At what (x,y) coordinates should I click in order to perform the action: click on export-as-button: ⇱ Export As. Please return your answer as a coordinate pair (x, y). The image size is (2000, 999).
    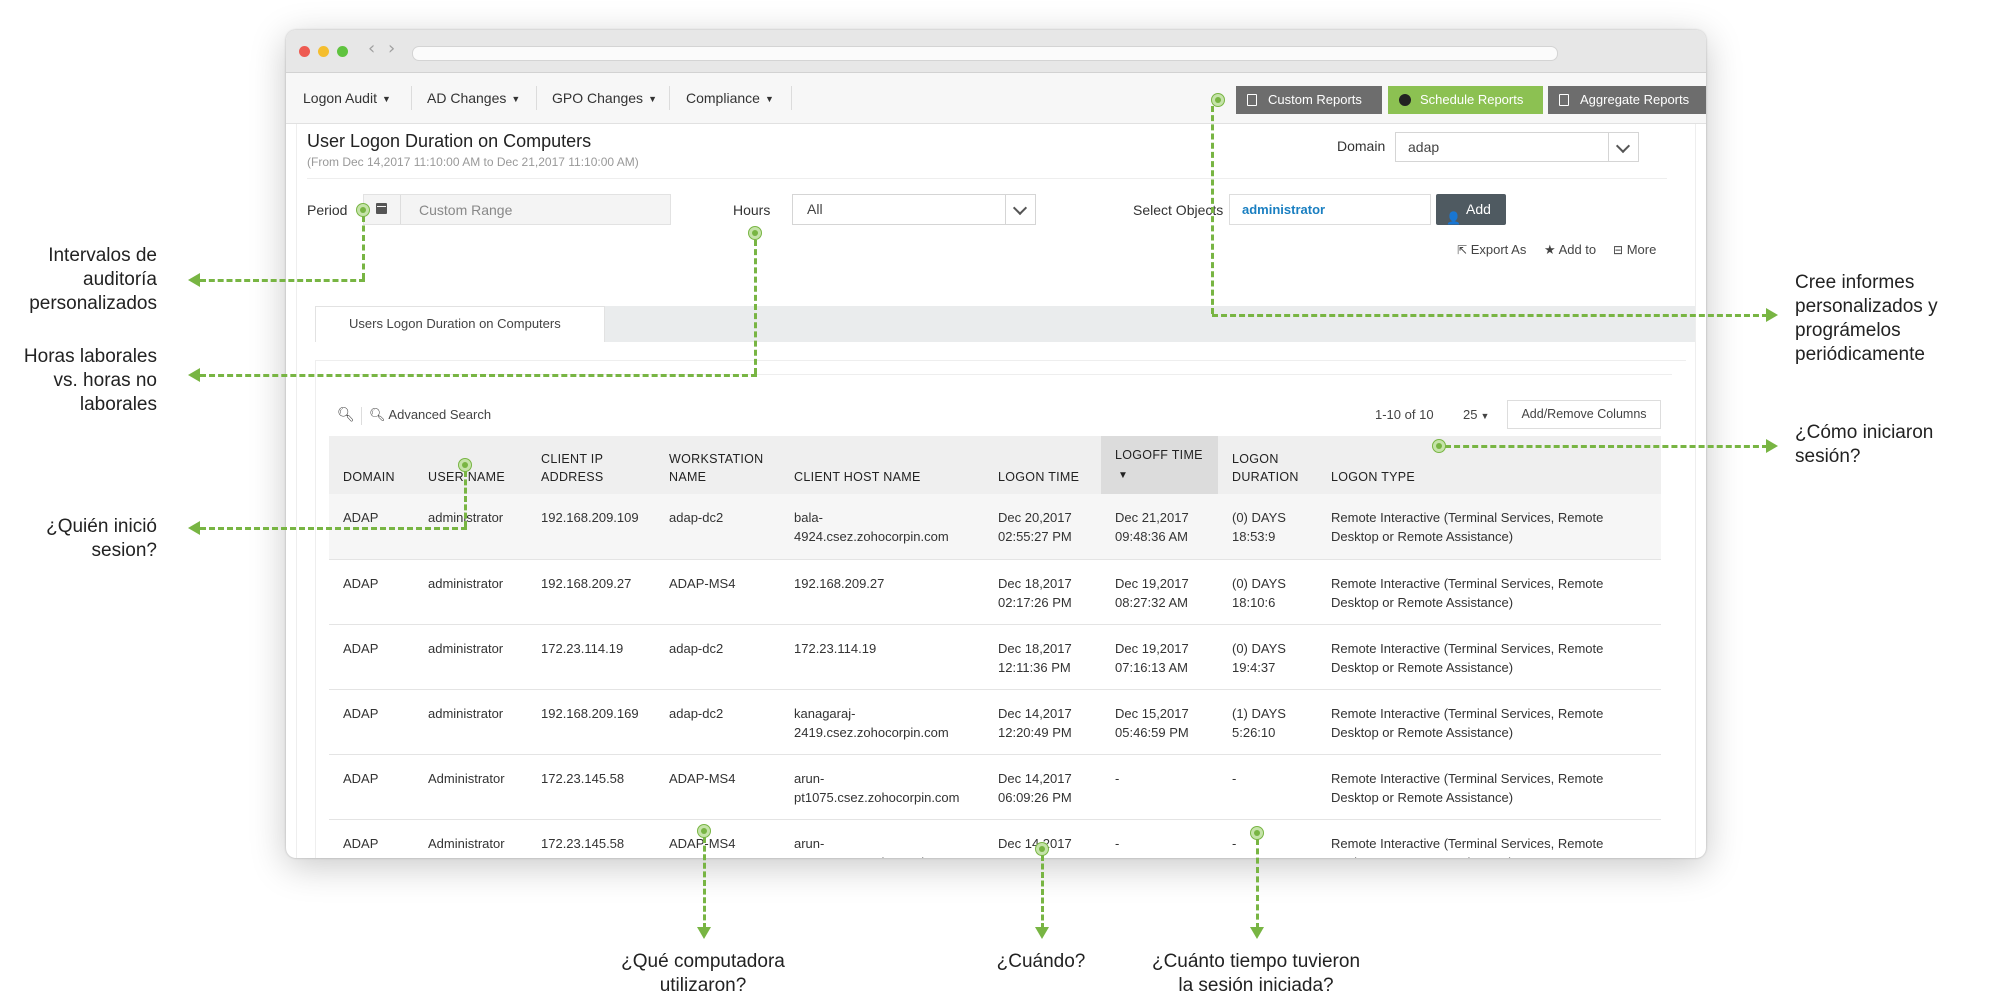
    Looking at the image, I should click on (1491, 249).